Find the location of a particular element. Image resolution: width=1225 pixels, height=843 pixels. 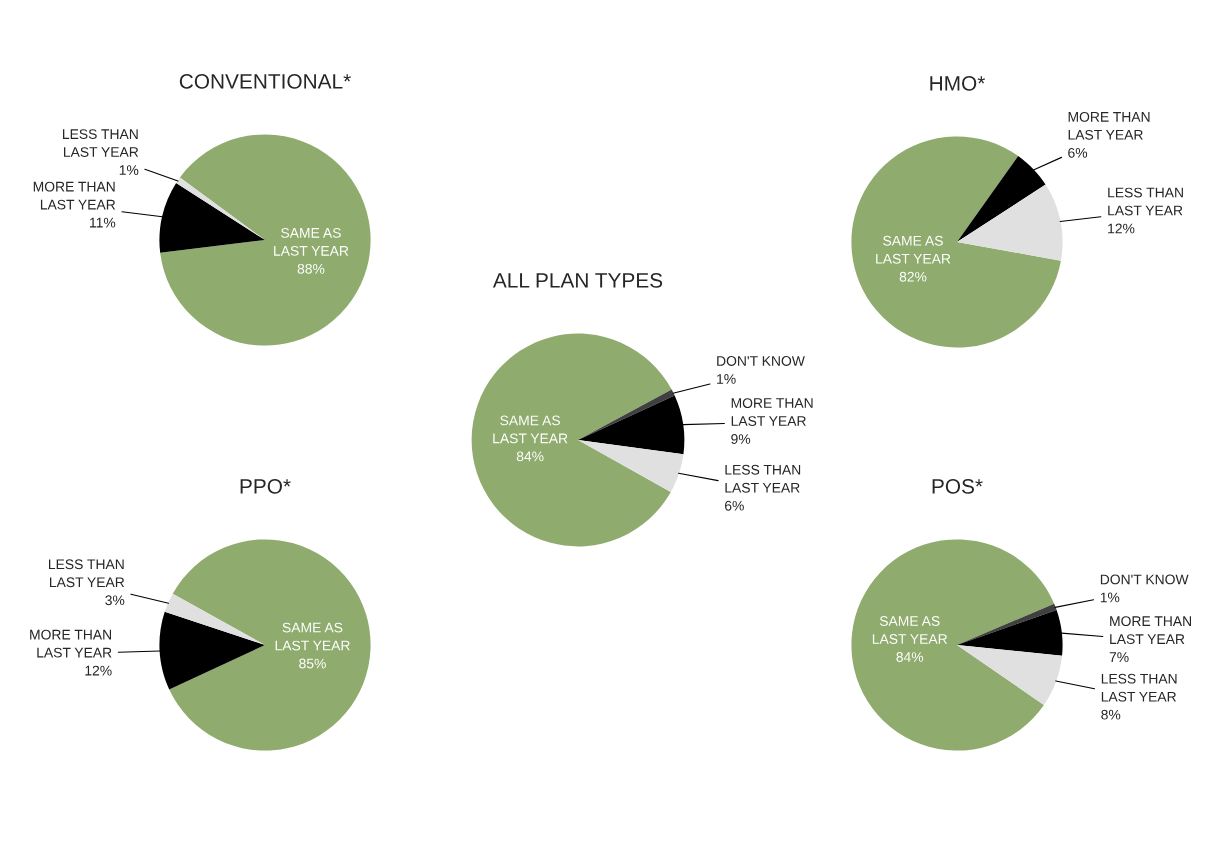

chart-title: POS* is located at coordinates (957, 486).